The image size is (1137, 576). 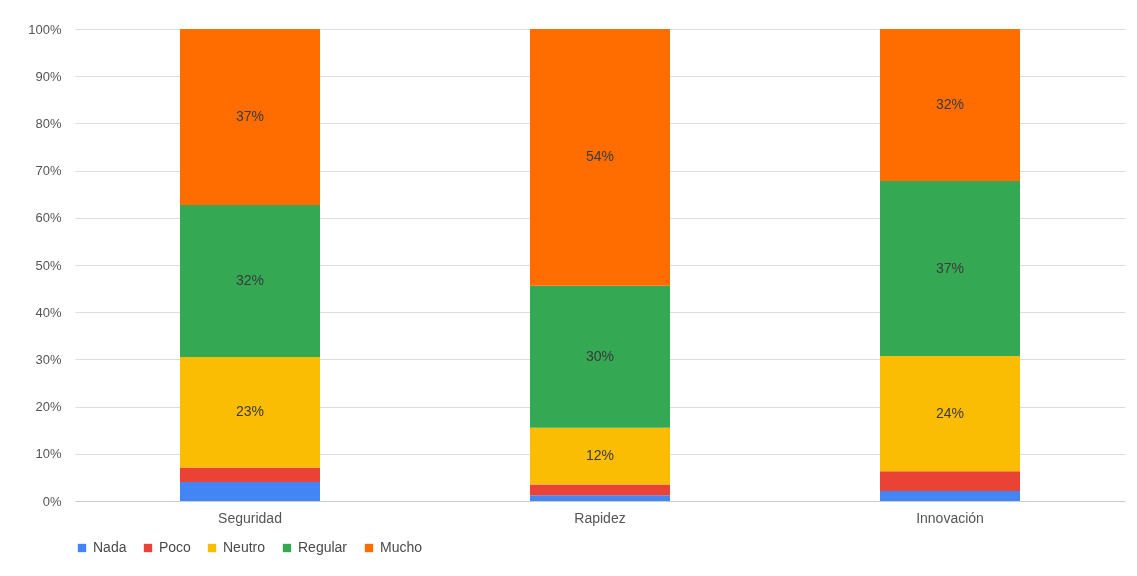 I want to click on legend-label: Neutro, so click(x=244, y=547).